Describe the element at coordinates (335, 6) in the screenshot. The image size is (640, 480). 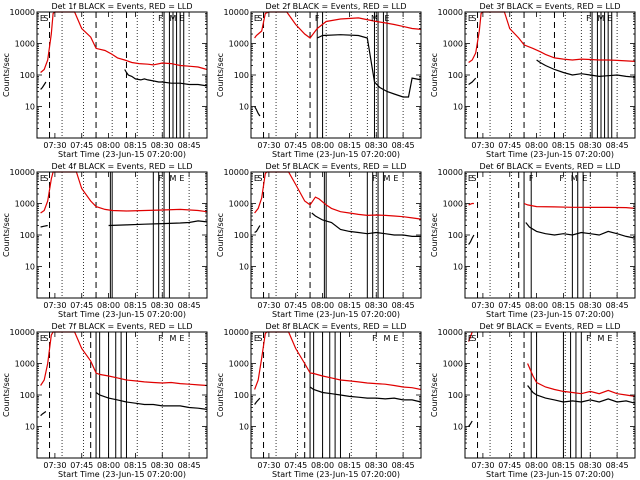
I see `panel-title: Det 2f BLACK = Events, RED = LLD` at that location.